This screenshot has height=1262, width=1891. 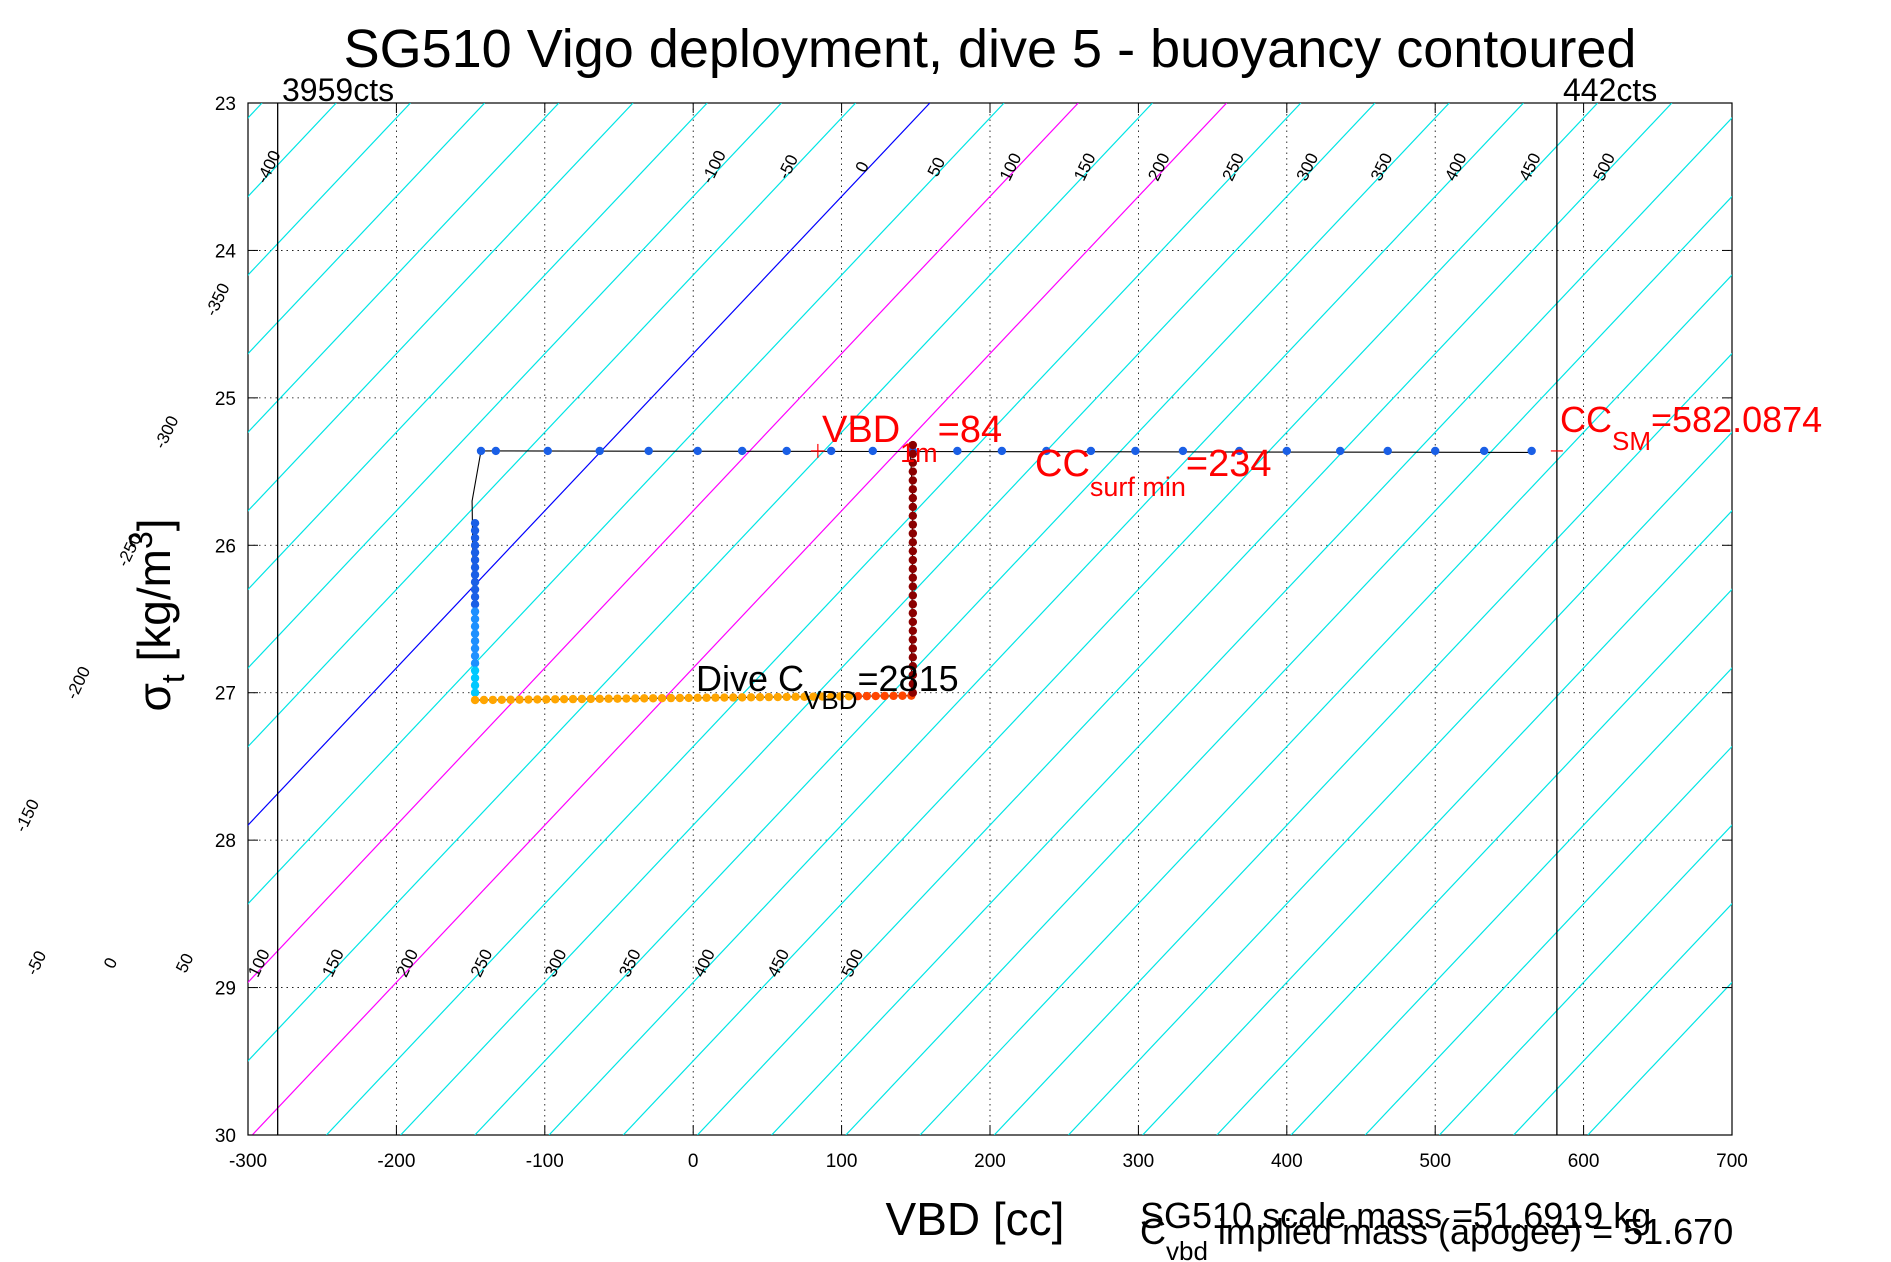 I want to click on dive-cvbd-prefix: Dive C, so click(x=750, y=678).